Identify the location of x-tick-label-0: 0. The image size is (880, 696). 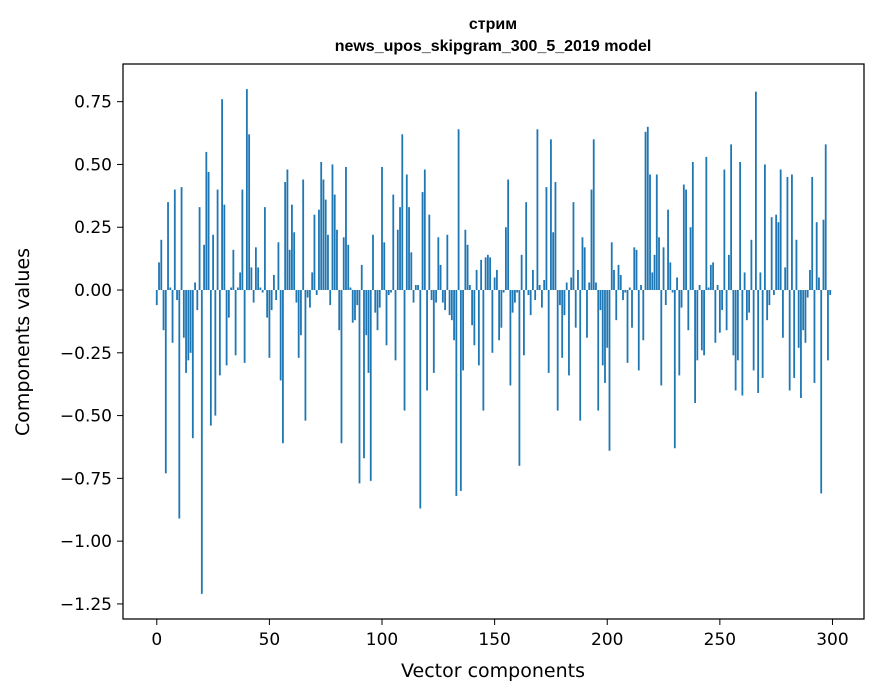
(156, 640).